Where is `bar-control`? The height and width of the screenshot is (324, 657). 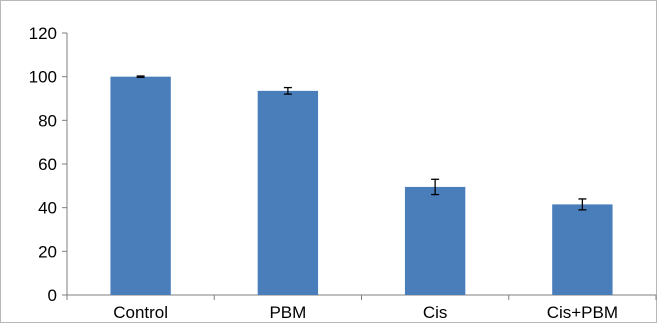
bar-control is located at coordinates (140, 186).